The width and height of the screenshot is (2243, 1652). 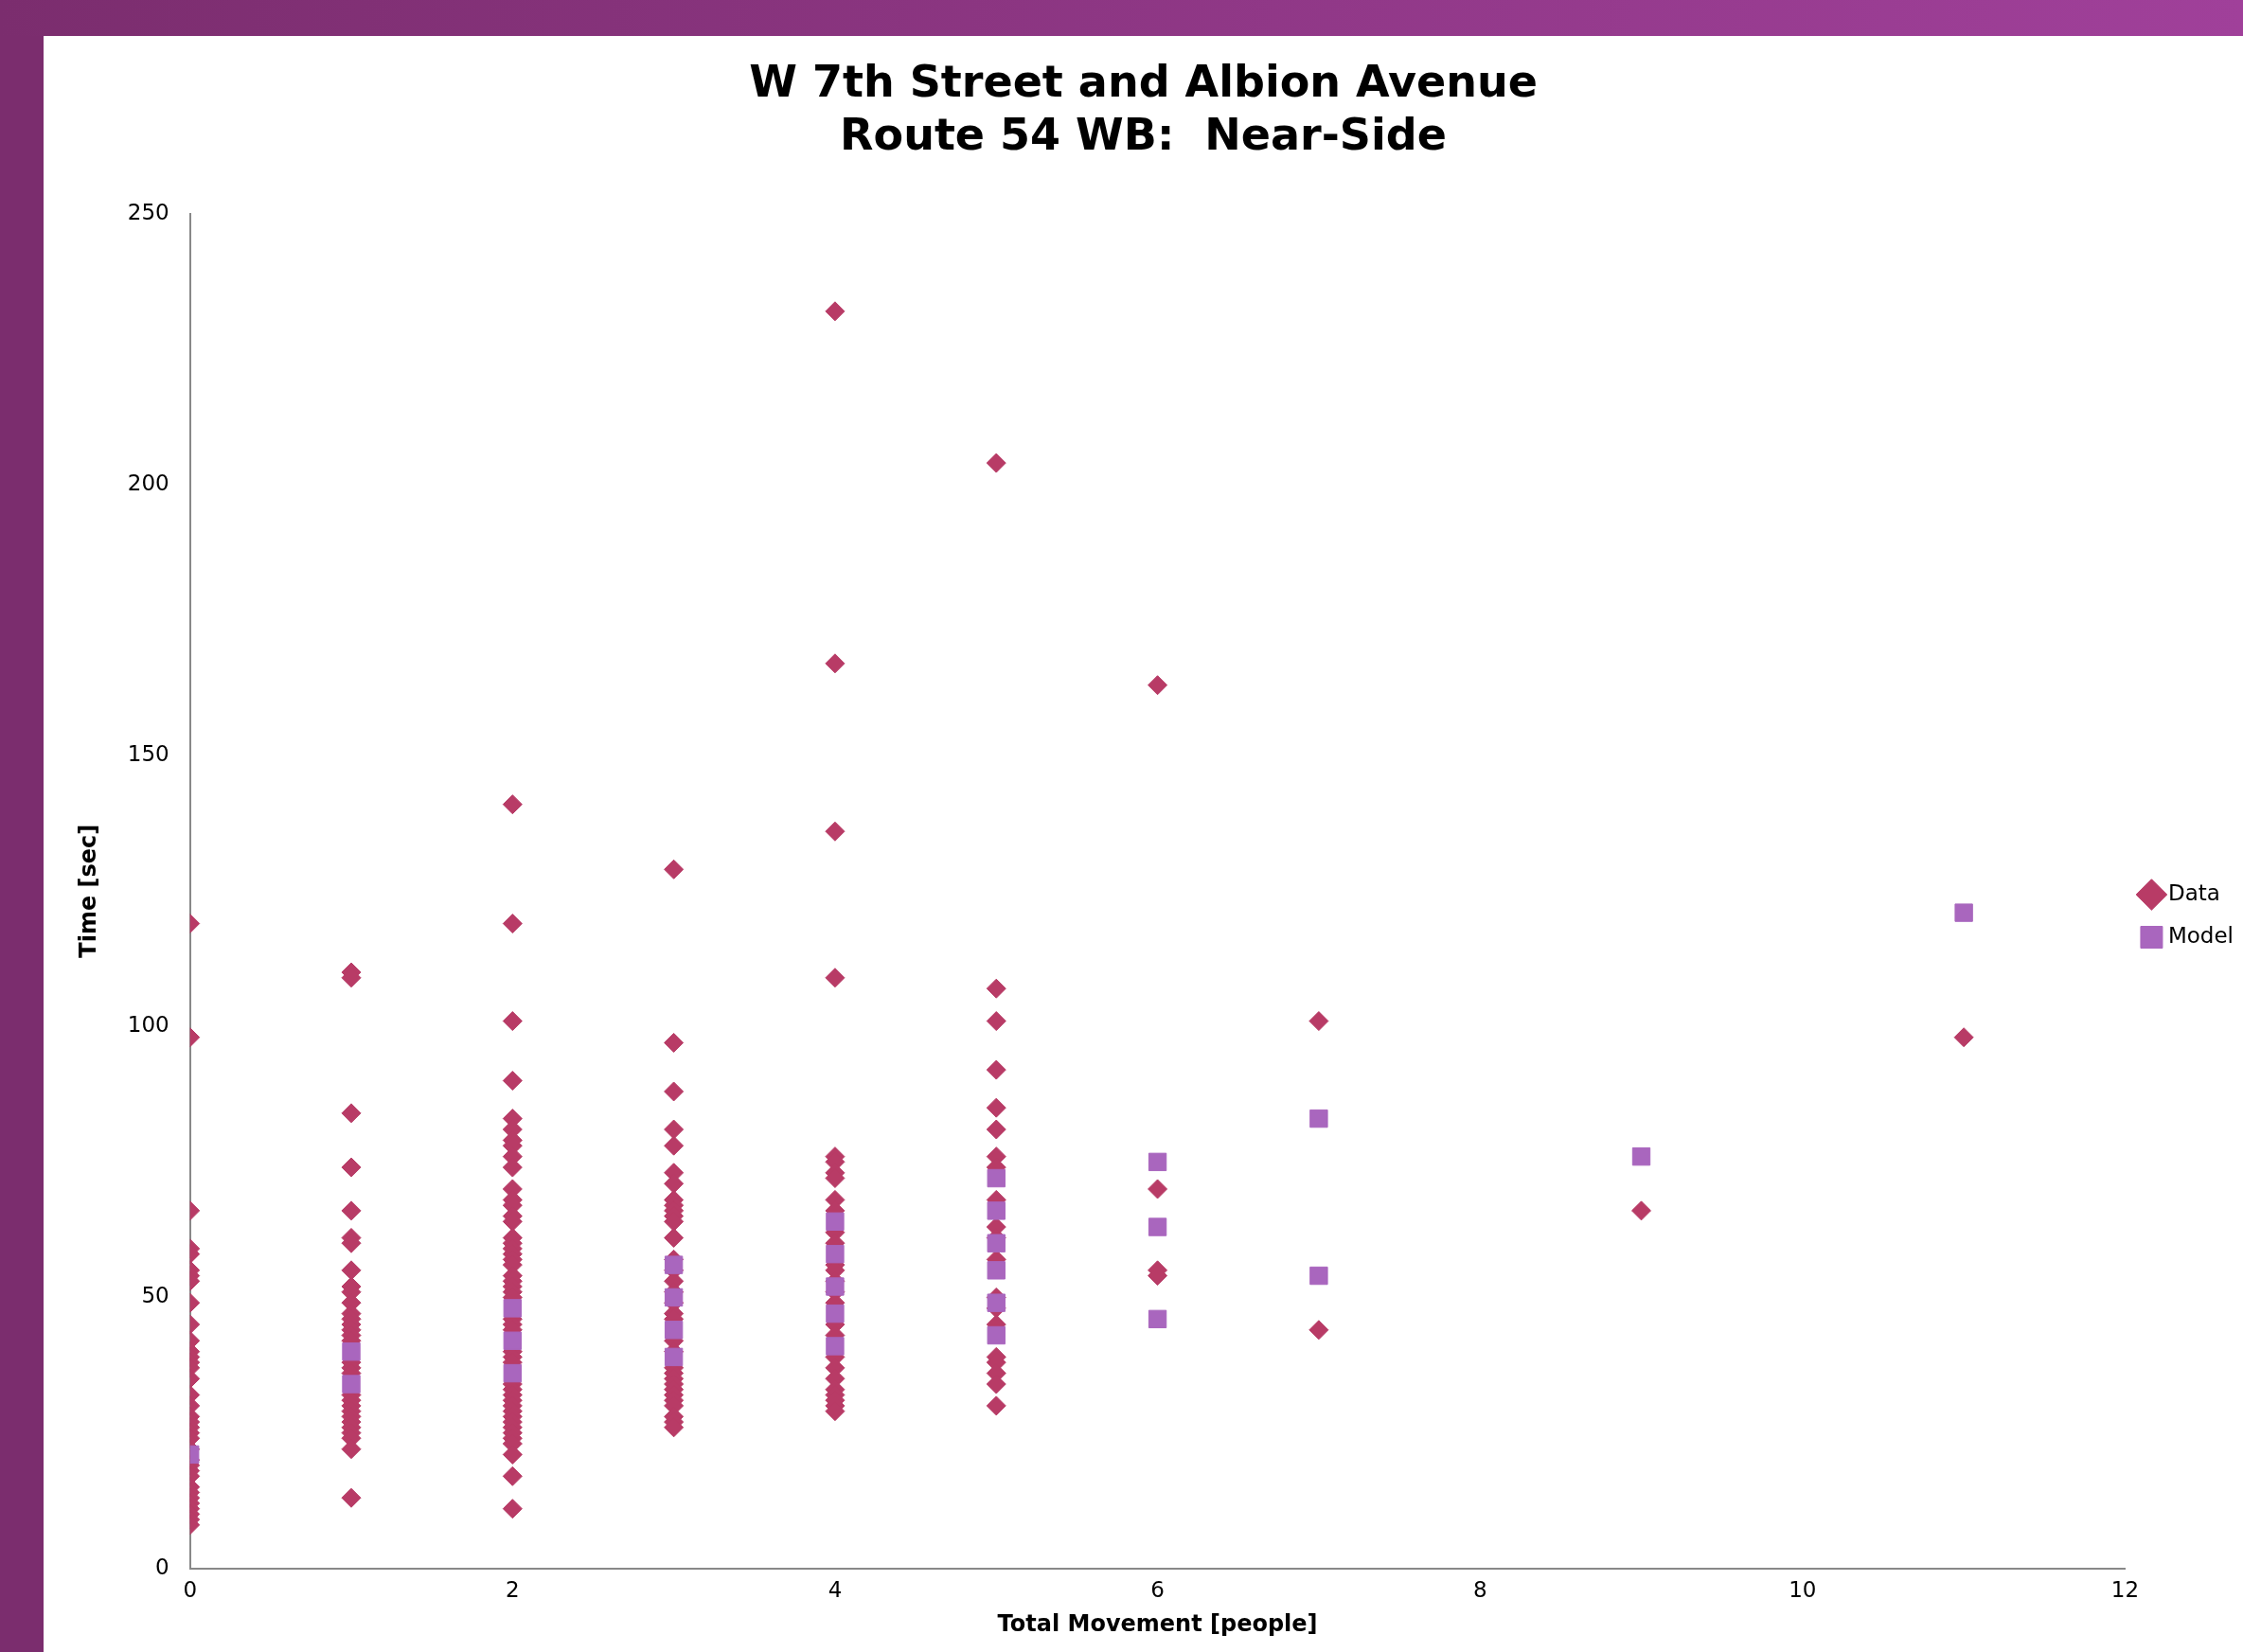 I want to click on x-tick-label: 2, so click(x=513, y=1590).